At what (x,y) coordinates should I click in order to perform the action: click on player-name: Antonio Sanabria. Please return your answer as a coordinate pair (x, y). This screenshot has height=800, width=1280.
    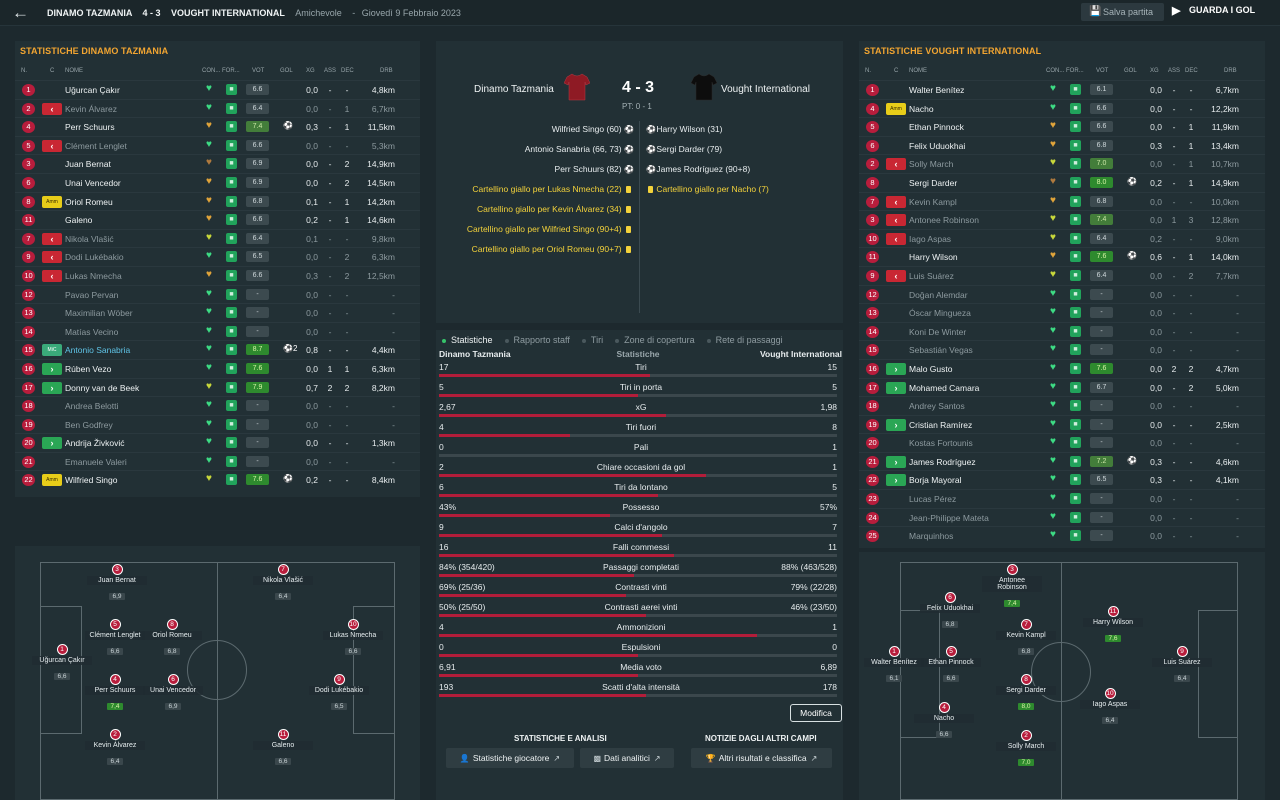
    Looking at the image, I should click on (98, 350).